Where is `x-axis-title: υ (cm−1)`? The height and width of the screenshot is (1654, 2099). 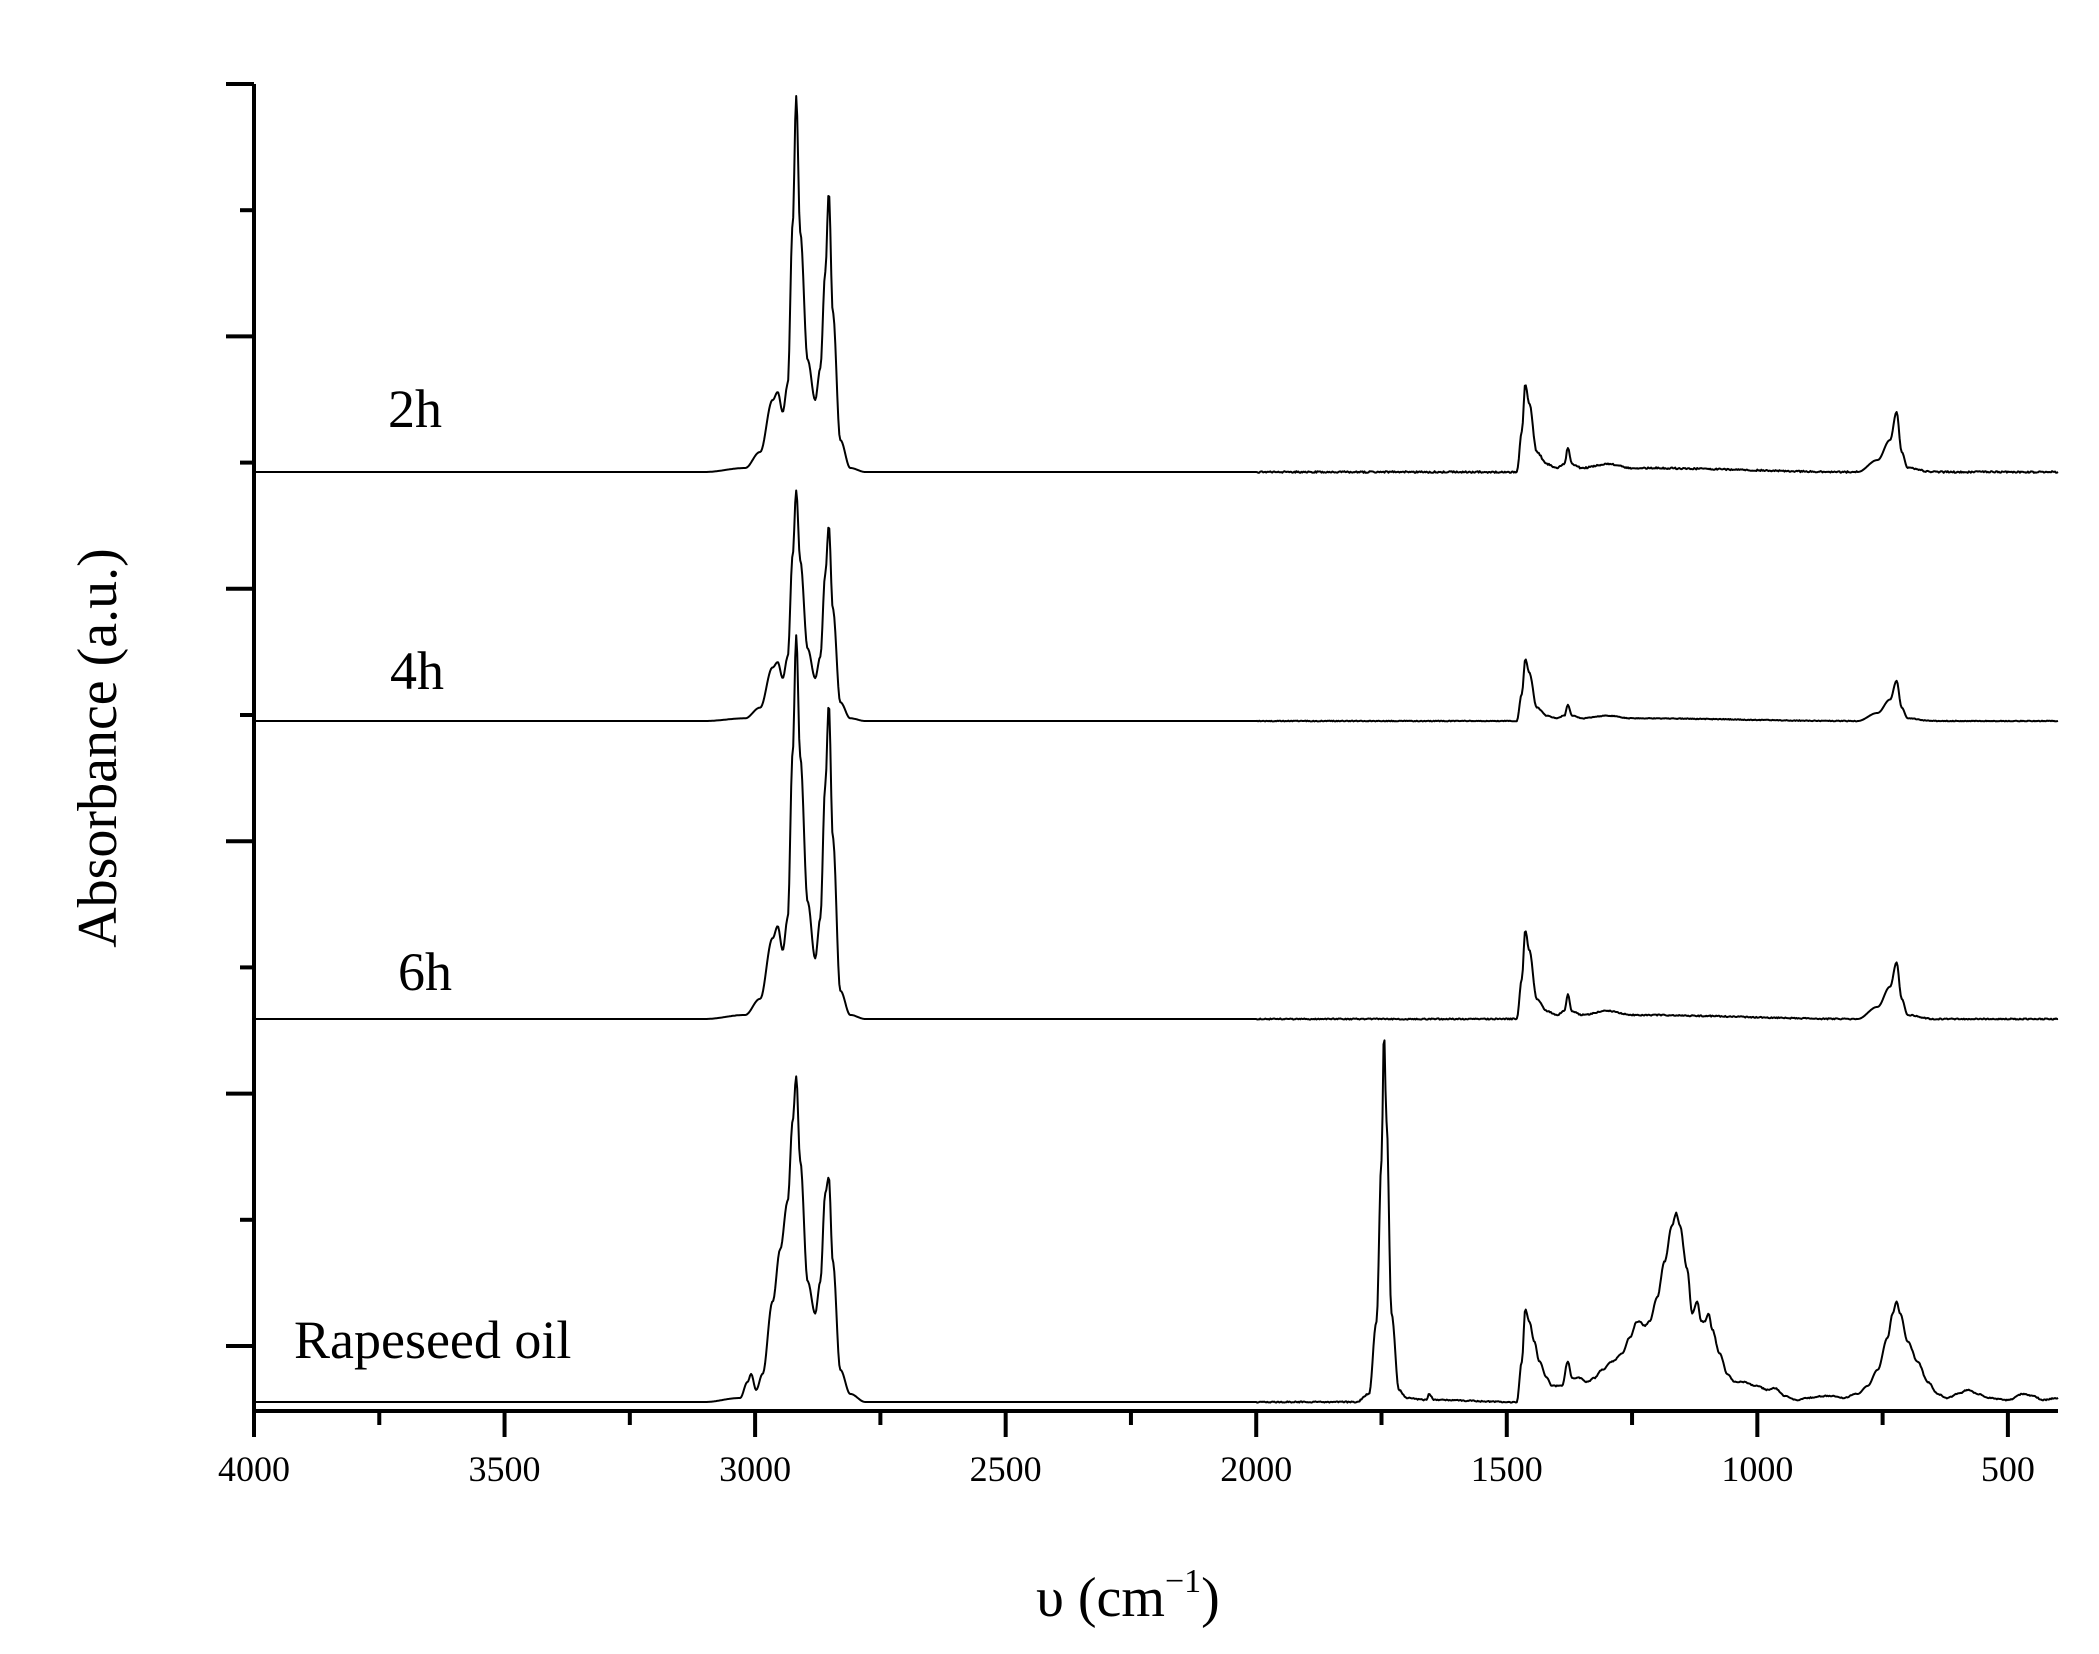 x-axis-title: υ (cm−1) is located at coordinates (1128, 1596).